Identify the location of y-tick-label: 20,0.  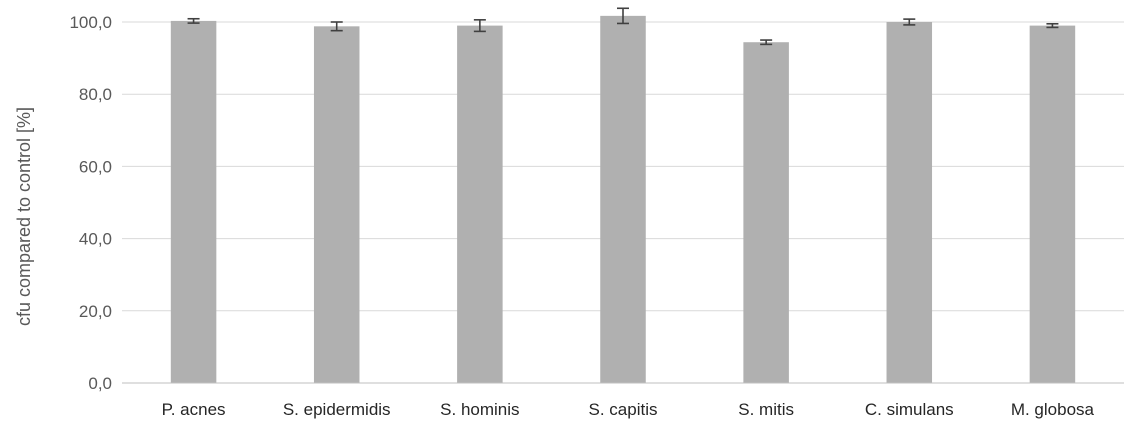
(95, 311).